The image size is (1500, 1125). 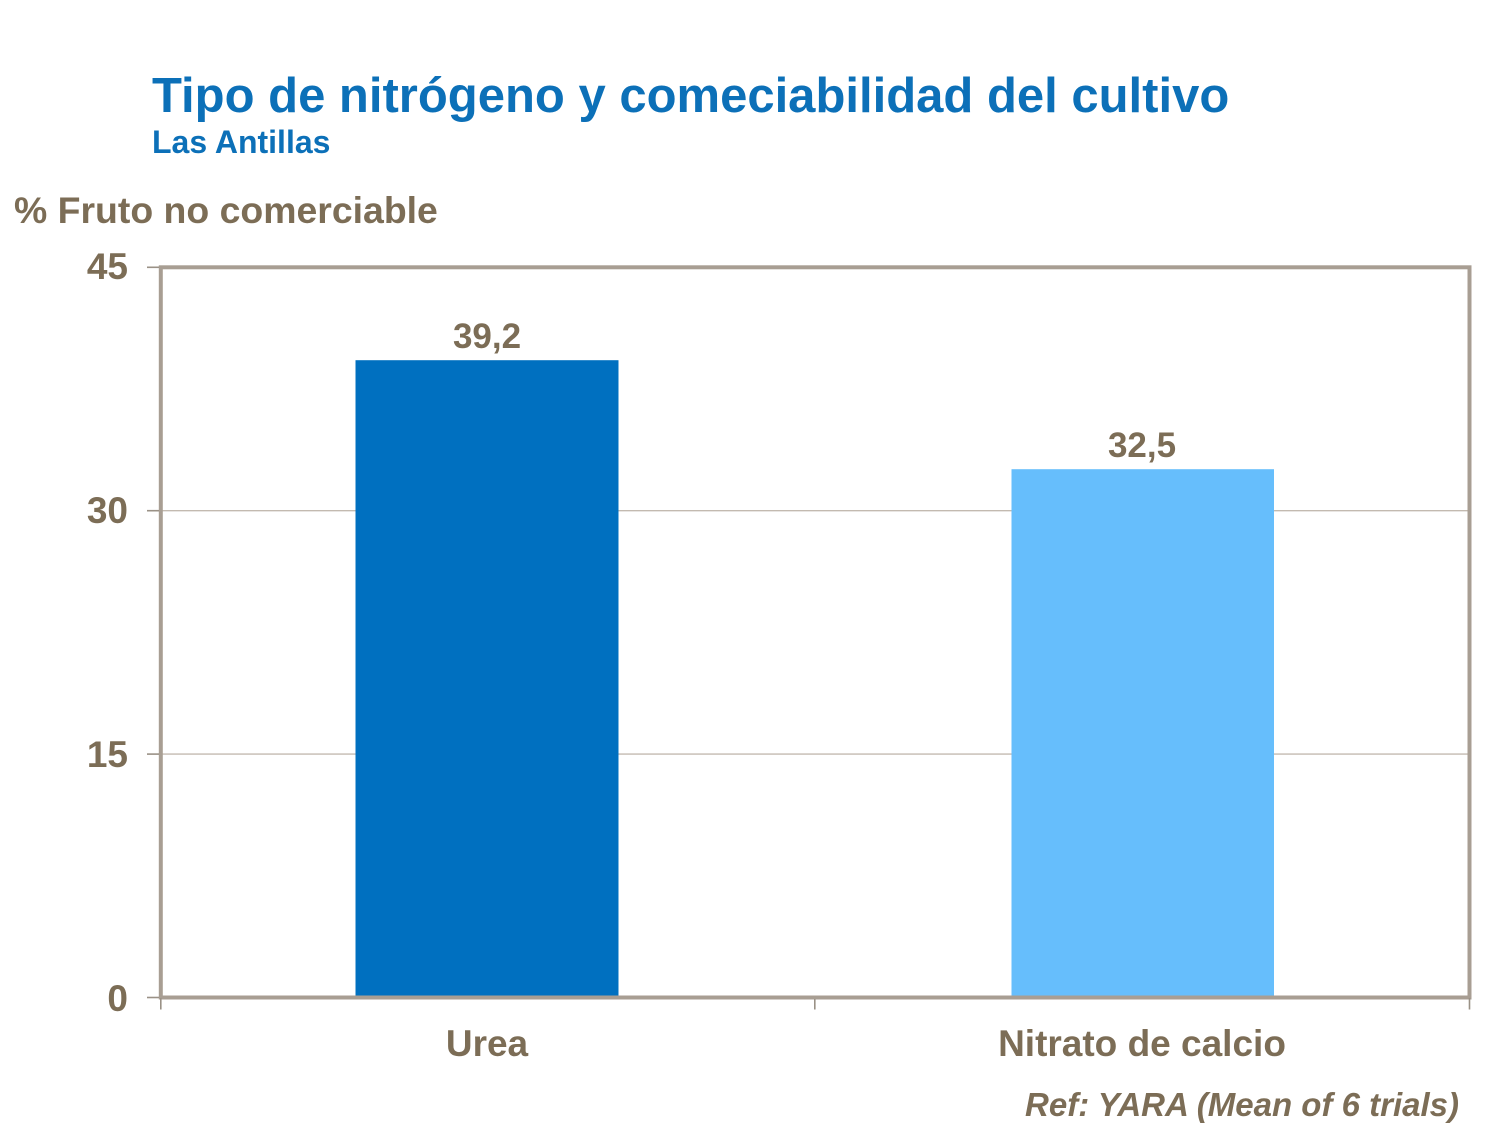 I want to click on svg-text: Nitrato de calcio, so click(x=1142, y=1043).